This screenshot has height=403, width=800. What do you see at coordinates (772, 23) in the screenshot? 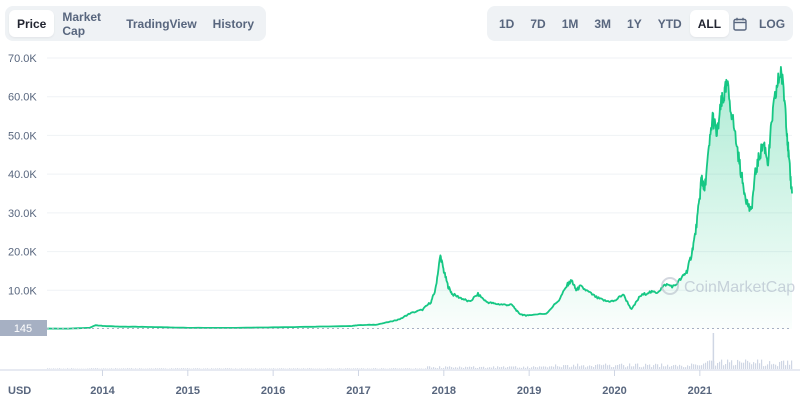
I see `log-scale-toggle: LOG` at bounding box center [772, 23].